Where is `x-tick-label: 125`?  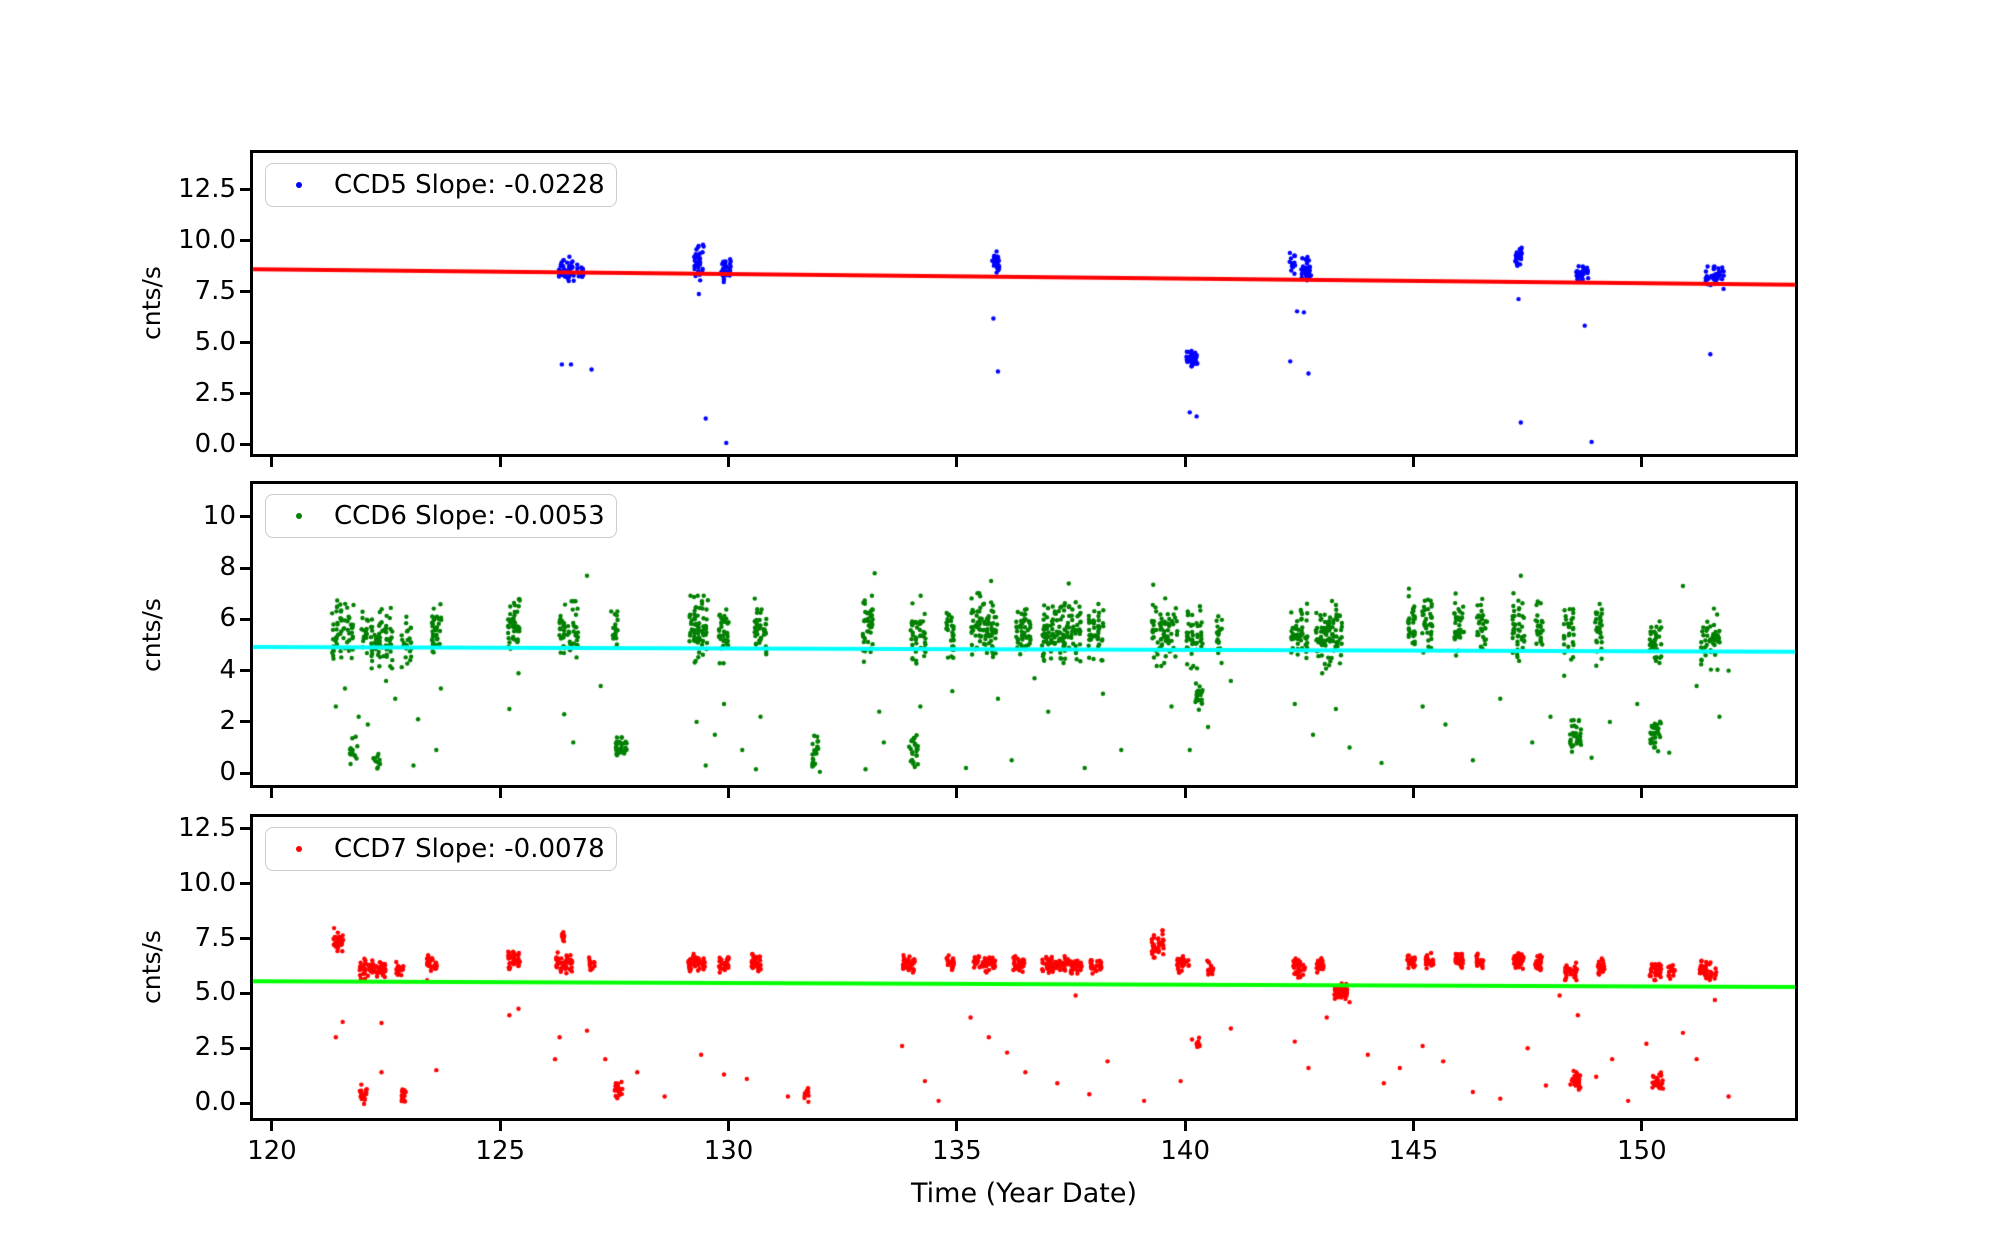 x-tick-label: 125 is located at coordinates (500, 1151).